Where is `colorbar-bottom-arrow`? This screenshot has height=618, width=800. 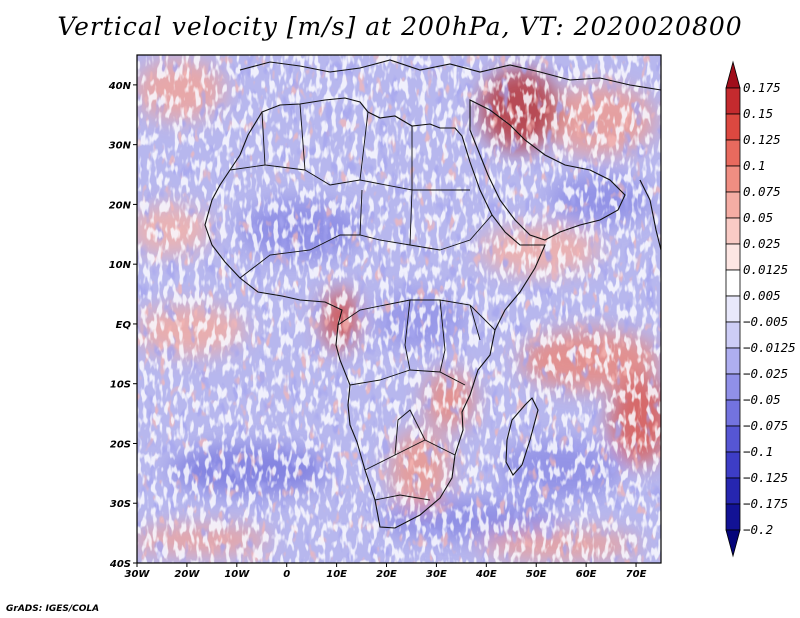 colorbar-bottom-arrow is located at coordinates (733, 543).